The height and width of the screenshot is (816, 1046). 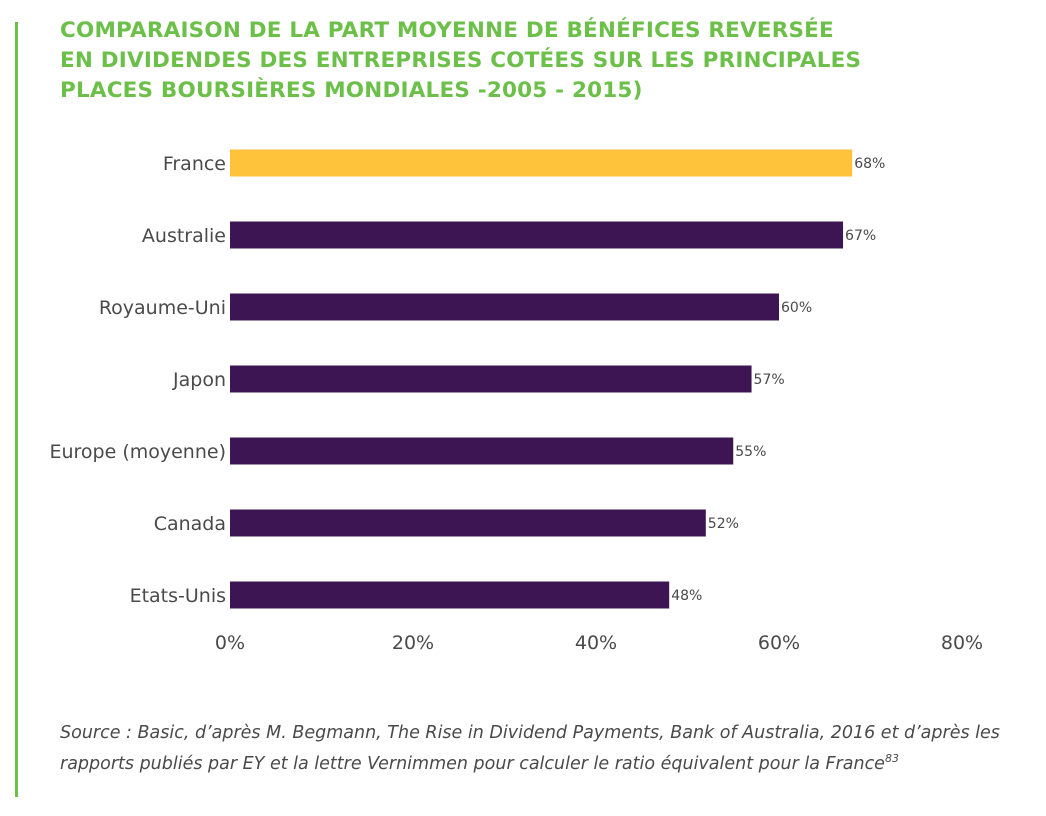 What do you see at coordinates (541, 163) in the screenshot?
I see `bar-france` at bounding box center [541, 163].